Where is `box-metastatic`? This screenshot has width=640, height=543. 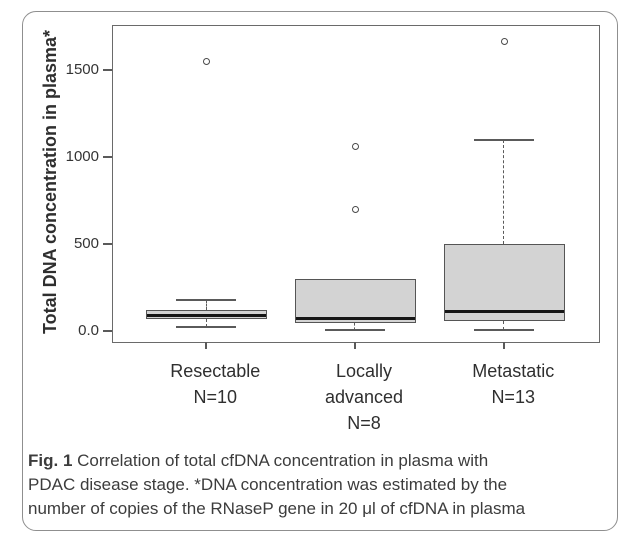 box-metastatic is located at coordinates (504, 282).